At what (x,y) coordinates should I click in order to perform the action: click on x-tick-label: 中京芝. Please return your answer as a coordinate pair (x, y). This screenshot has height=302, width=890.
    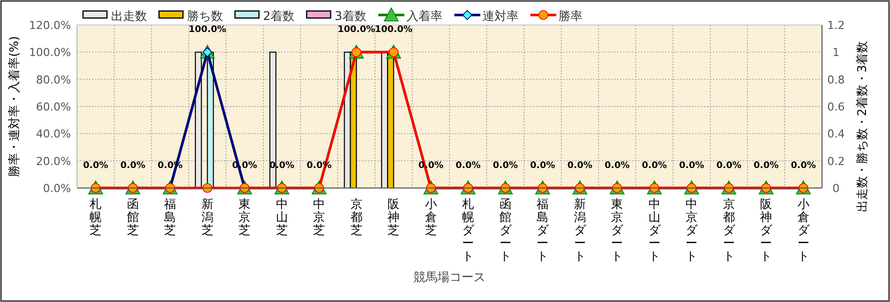
    Looking at the image, I should click on (319, 217).